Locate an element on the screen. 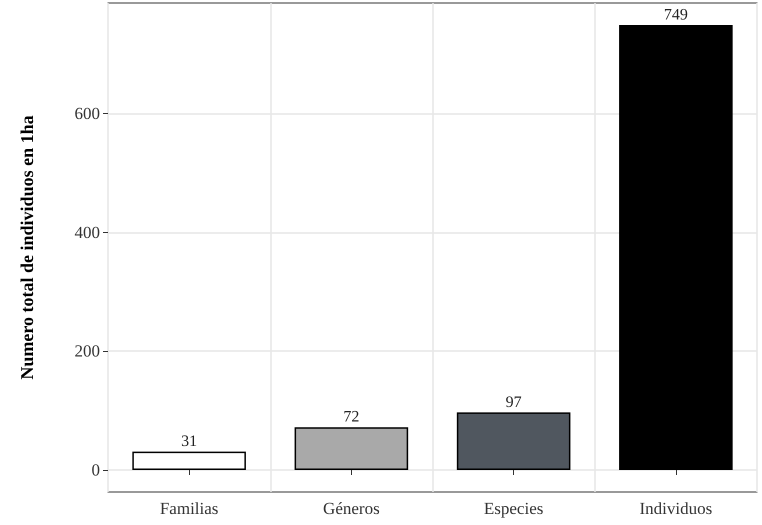 This screenshot has width=762, height=525. x-tick-label: Individuos is located at coordinates (676, 508).